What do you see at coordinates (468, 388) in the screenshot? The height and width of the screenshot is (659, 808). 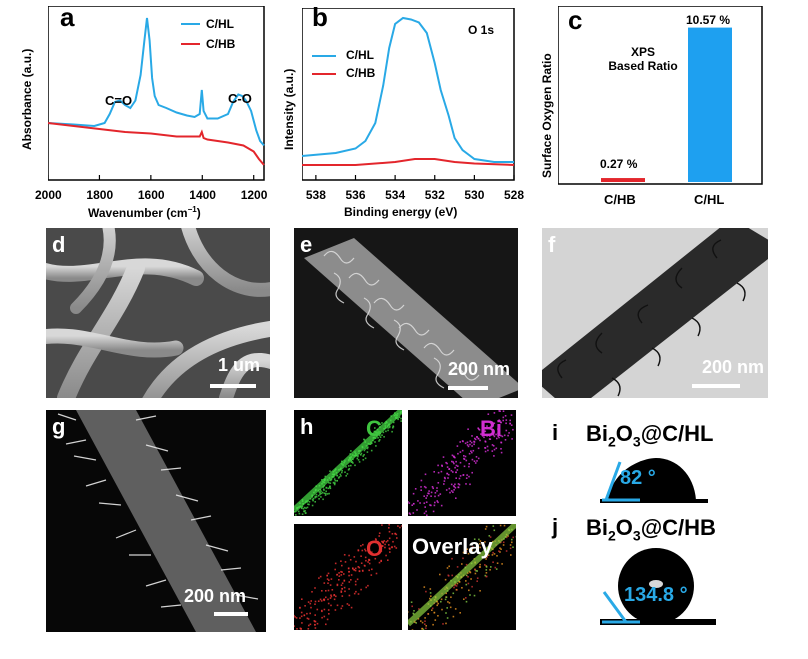 I see `scale-bar-e` at bounding box center [468, 388].